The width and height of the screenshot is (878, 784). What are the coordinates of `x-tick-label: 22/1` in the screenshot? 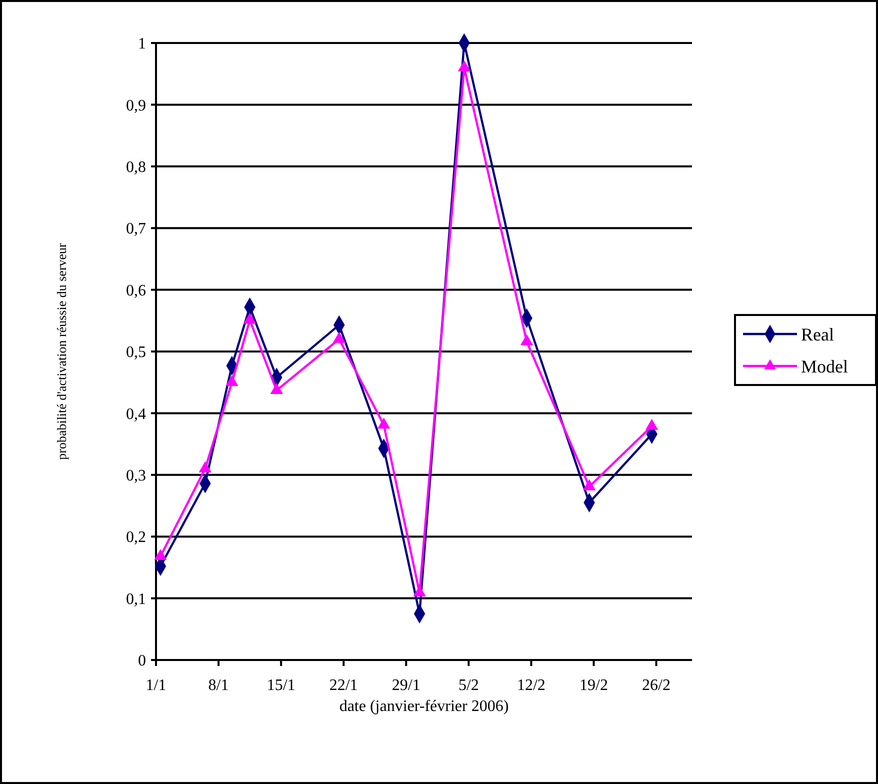 It's located at (343, 685).